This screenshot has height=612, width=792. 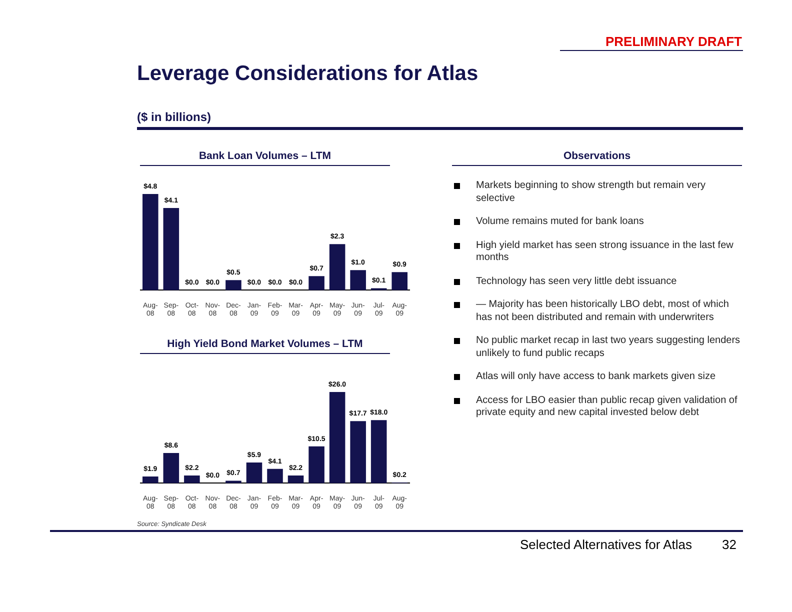 I want to click on text: PRELIMINARY DRAFT, so click(x=674, y=41).